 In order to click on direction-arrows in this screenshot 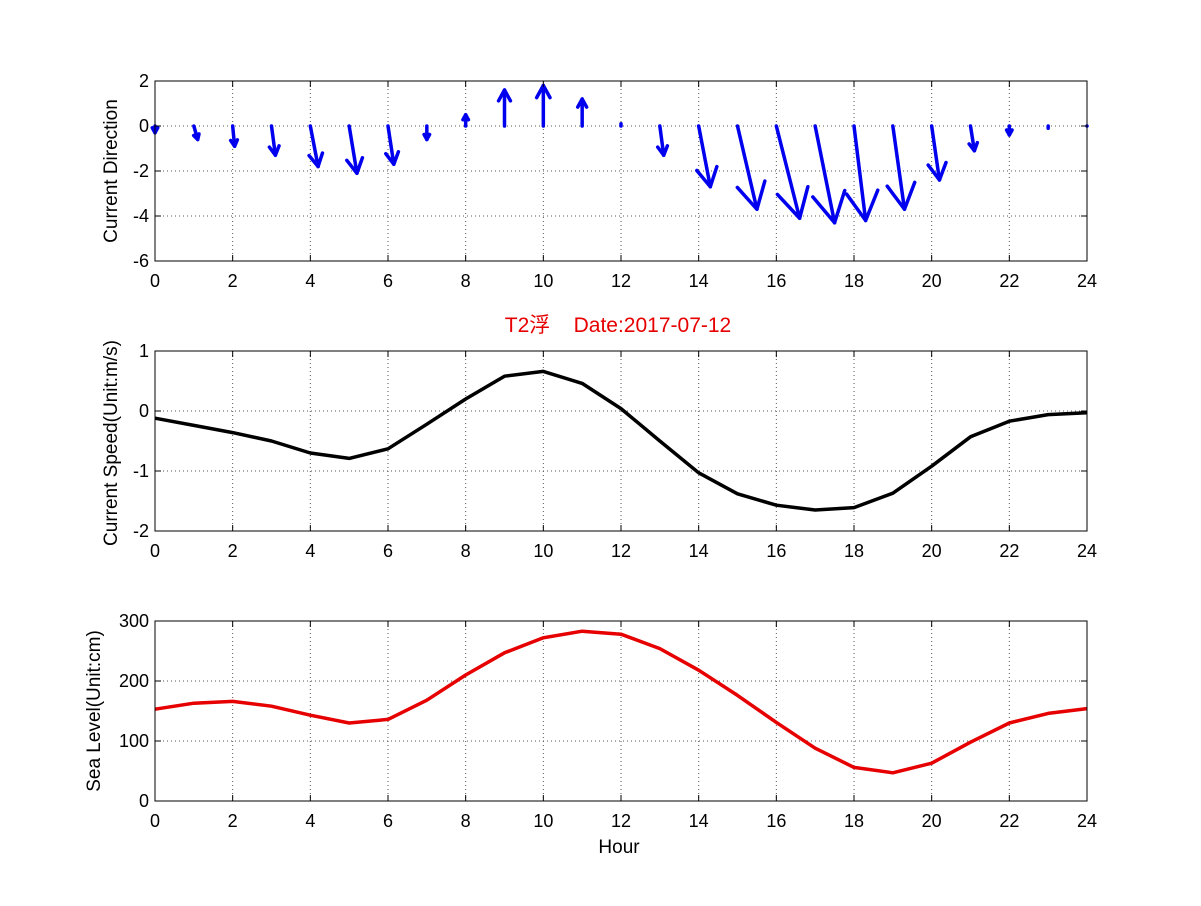, I will do `click(619, 154)`.